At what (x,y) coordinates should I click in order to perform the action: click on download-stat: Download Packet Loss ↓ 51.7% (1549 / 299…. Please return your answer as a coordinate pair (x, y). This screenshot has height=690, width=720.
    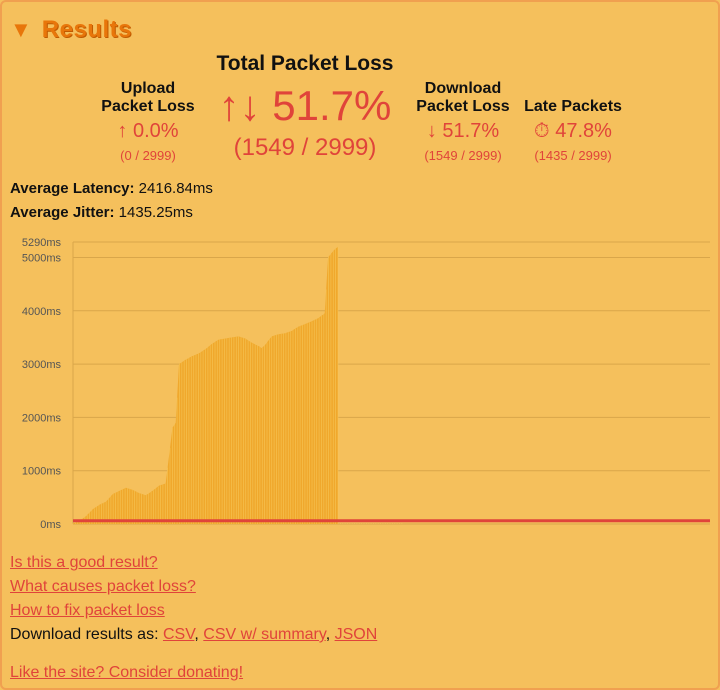
    Looking at the image, I should click on (463, 121).